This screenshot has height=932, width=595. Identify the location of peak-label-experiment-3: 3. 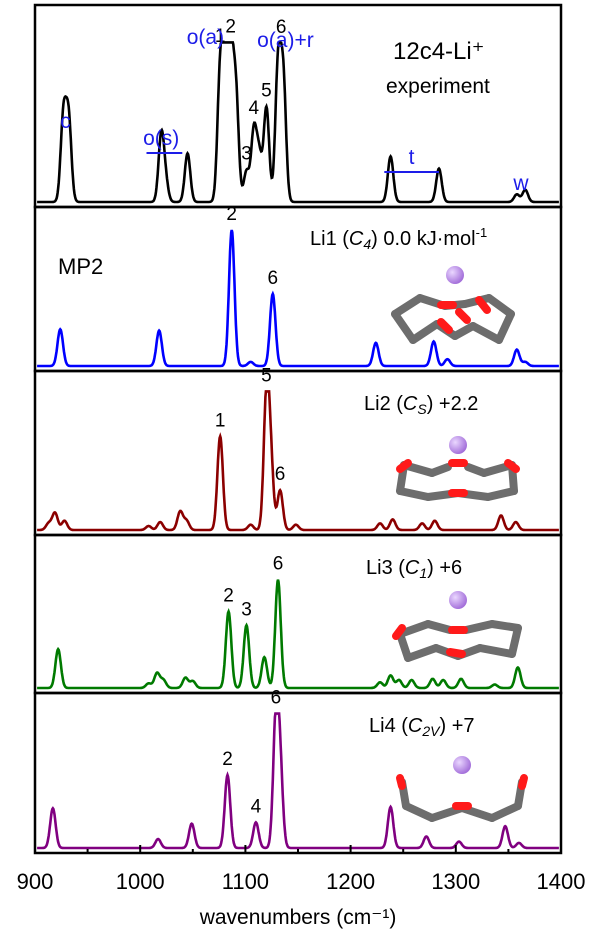
(246, 154).